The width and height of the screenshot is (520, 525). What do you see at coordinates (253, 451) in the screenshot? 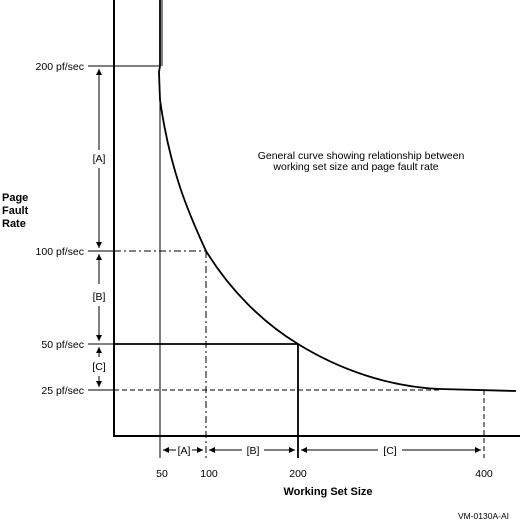
I see `range-b-label-horizontal: [B]` at bounding box center [253, 451].